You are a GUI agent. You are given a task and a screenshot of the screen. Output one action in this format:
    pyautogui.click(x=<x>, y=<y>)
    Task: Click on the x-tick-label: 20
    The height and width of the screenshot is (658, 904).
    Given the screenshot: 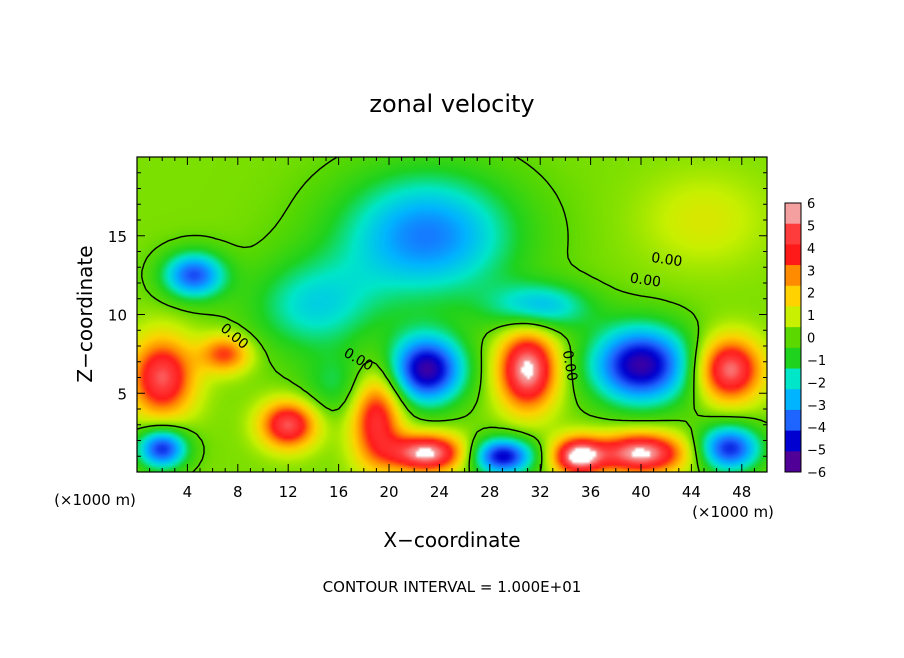 What is the action you would take?
    pyautogui.click(x=388, y=492)
    